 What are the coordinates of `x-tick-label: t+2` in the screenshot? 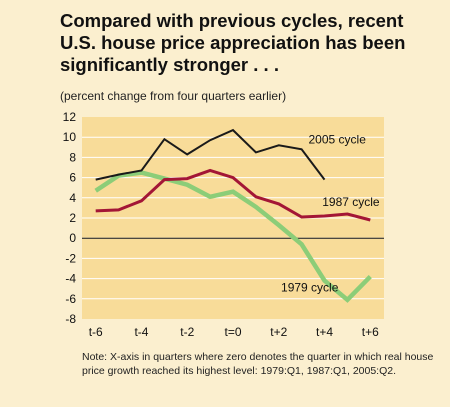 It's located at (278, 332).